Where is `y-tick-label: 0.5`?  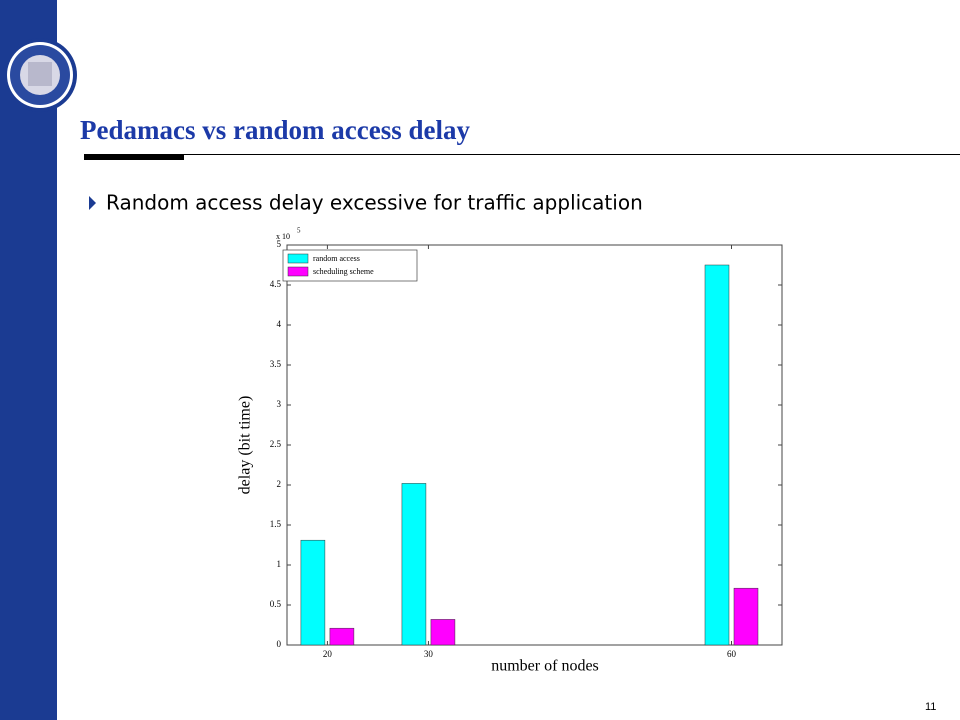 y-tick-label: 0.5 is located at coordinates (276, 604).